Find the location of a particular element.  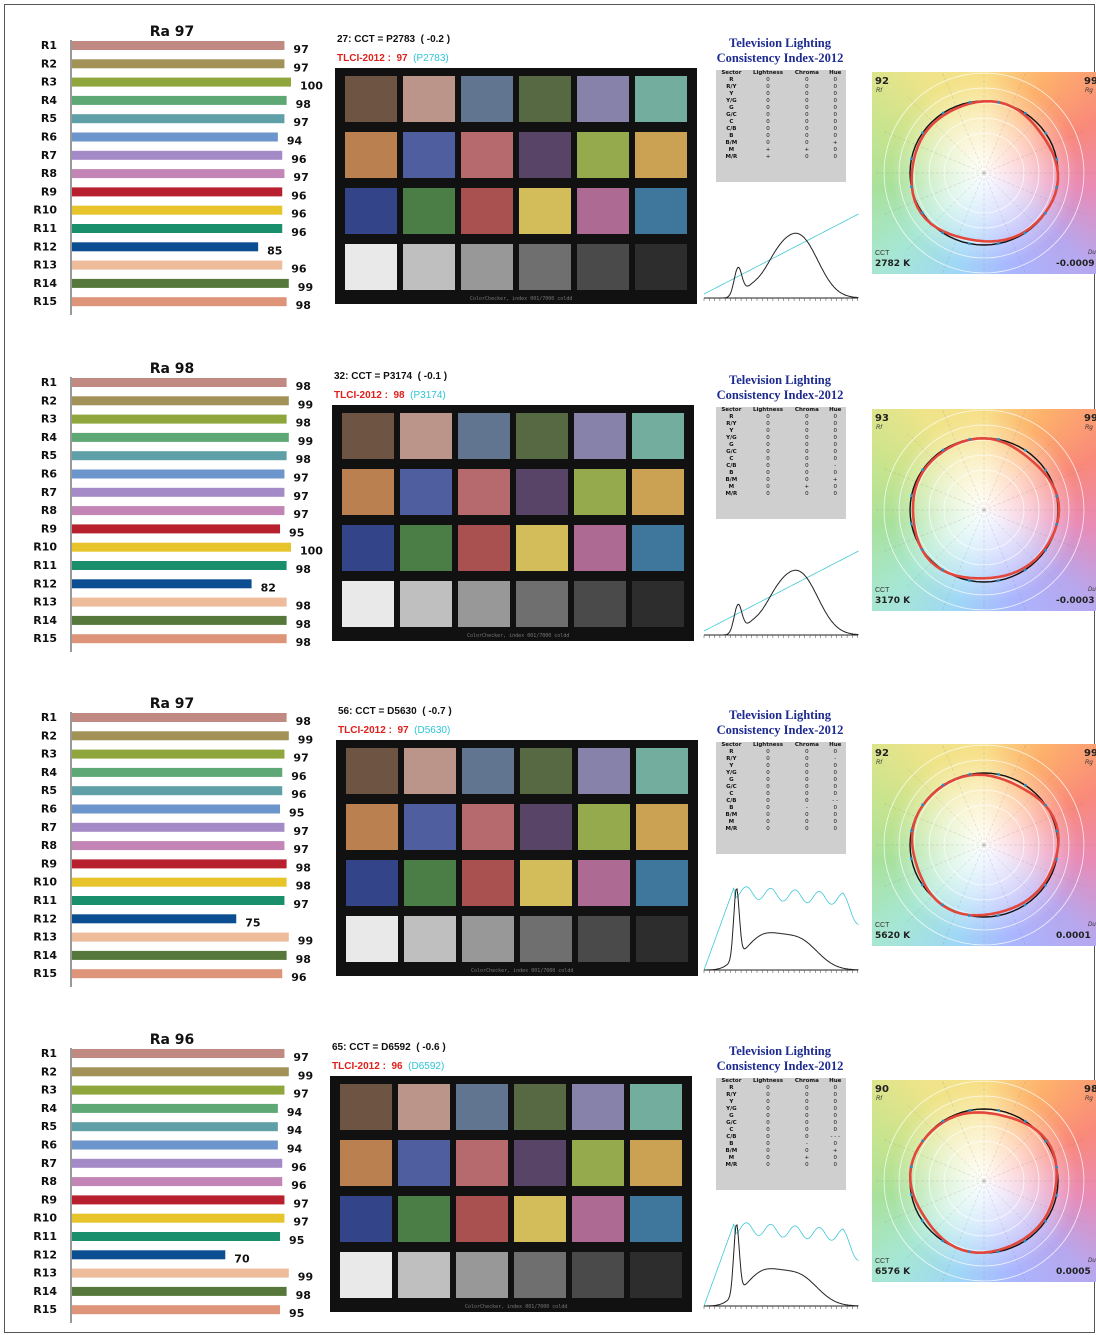

tlci-column-header: Hue is located at coordinates (835, 1081).